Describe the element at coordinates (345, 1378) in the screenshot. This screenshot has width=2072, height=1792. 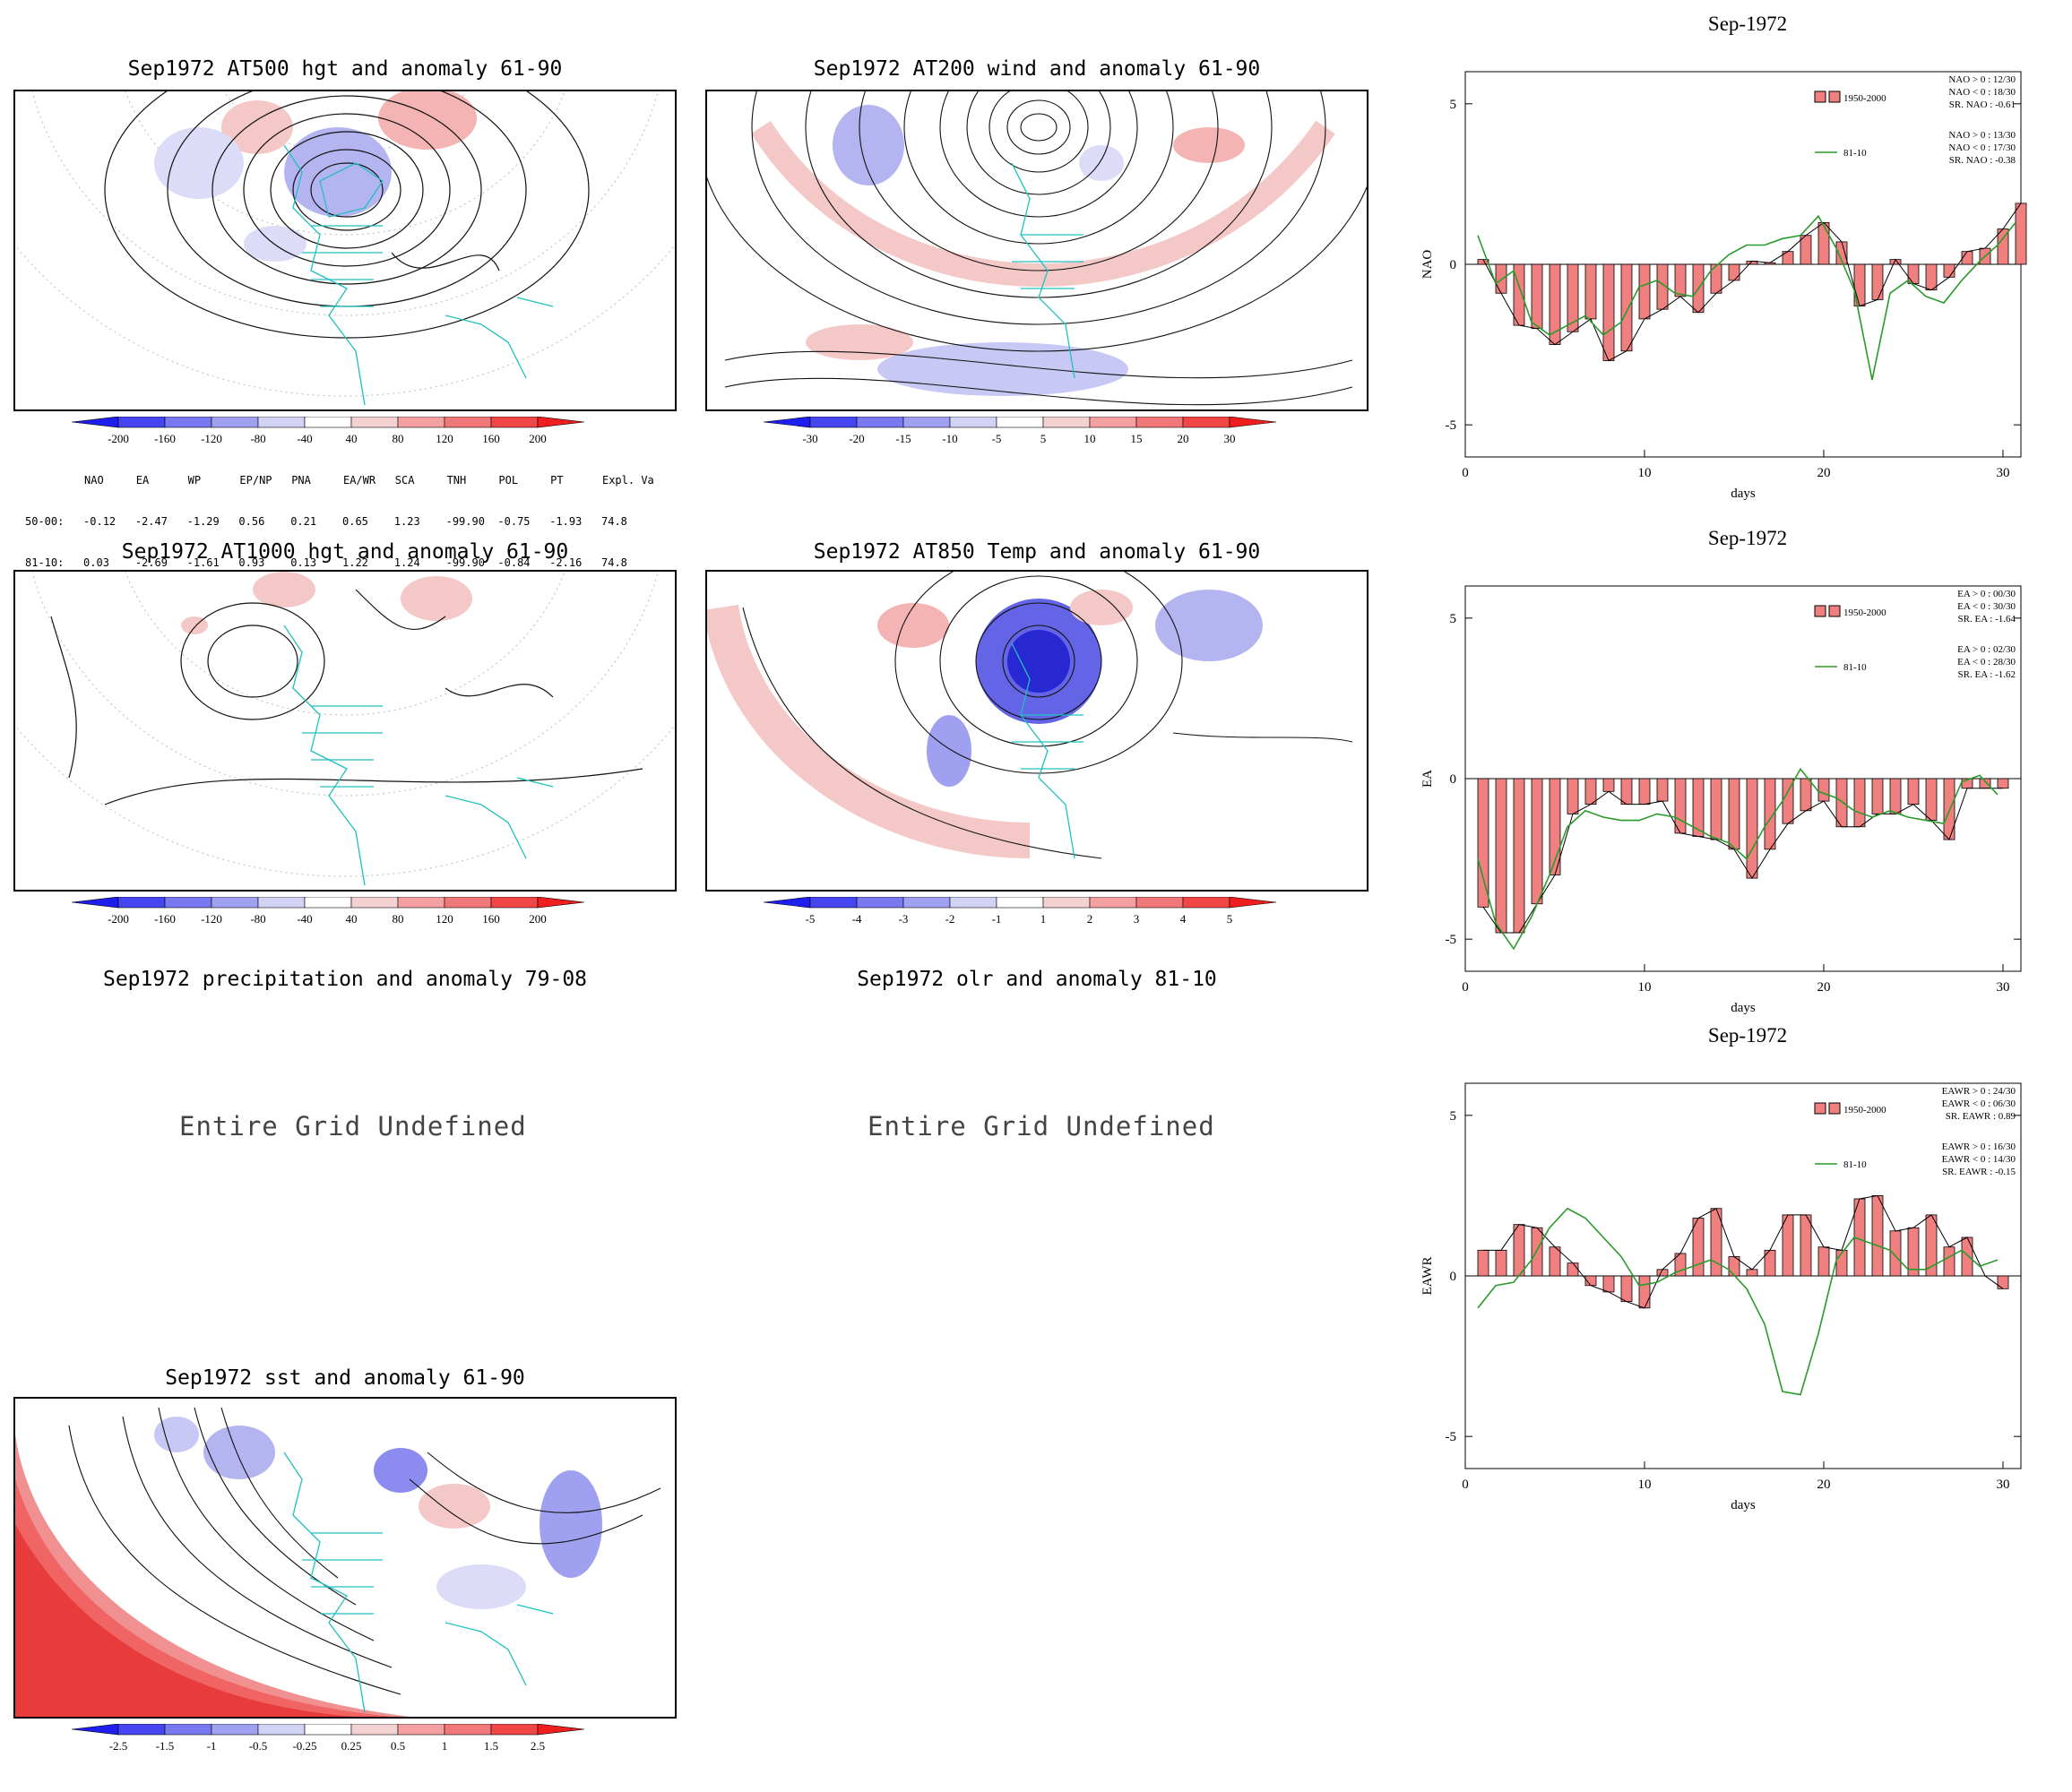
I see `map-title-sst: Sep1972 sst and anomaly 61-90` at that location.